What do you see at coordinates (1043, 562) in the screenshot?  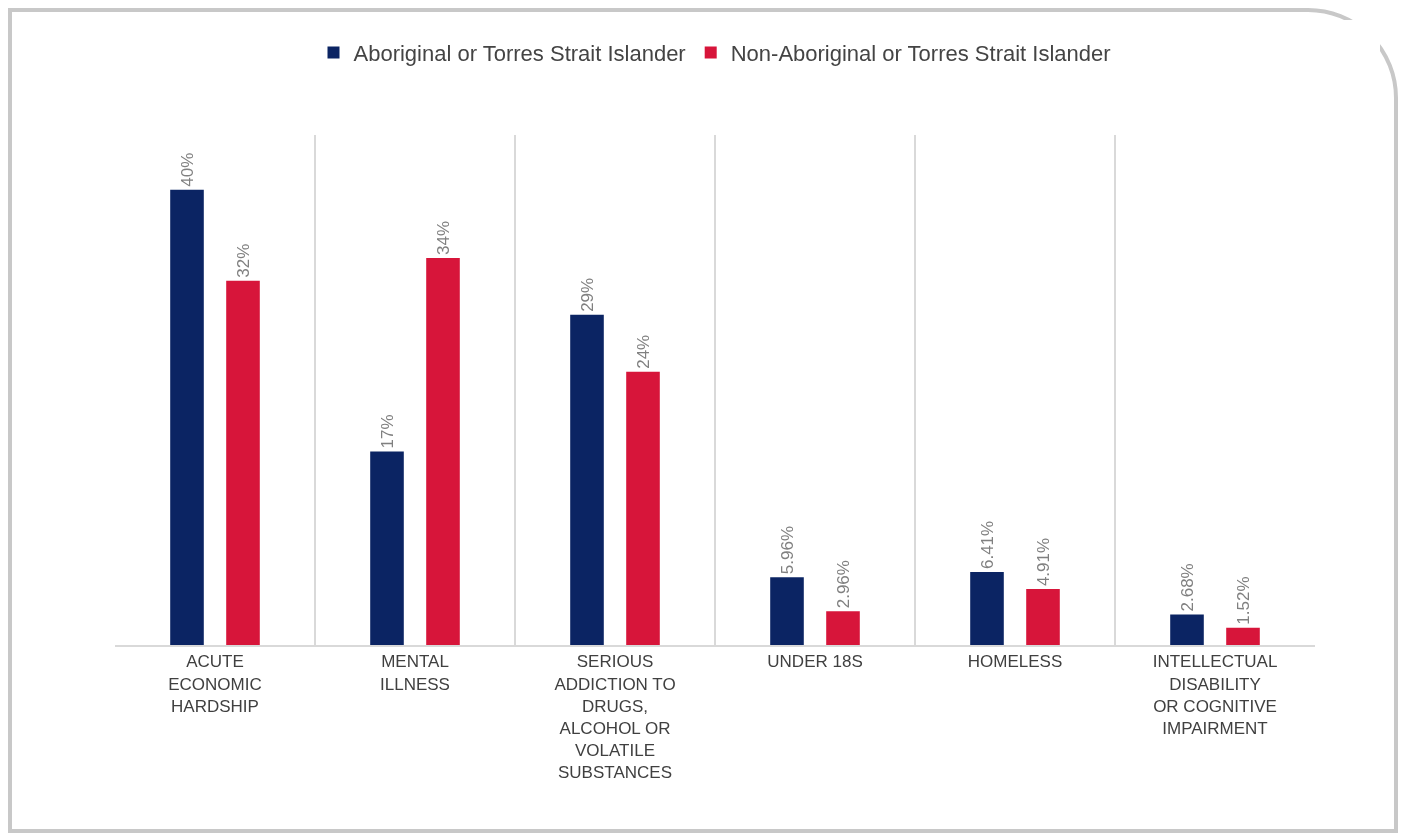 I see `data-label: 4.91%` at bounding box center [1043, 562].